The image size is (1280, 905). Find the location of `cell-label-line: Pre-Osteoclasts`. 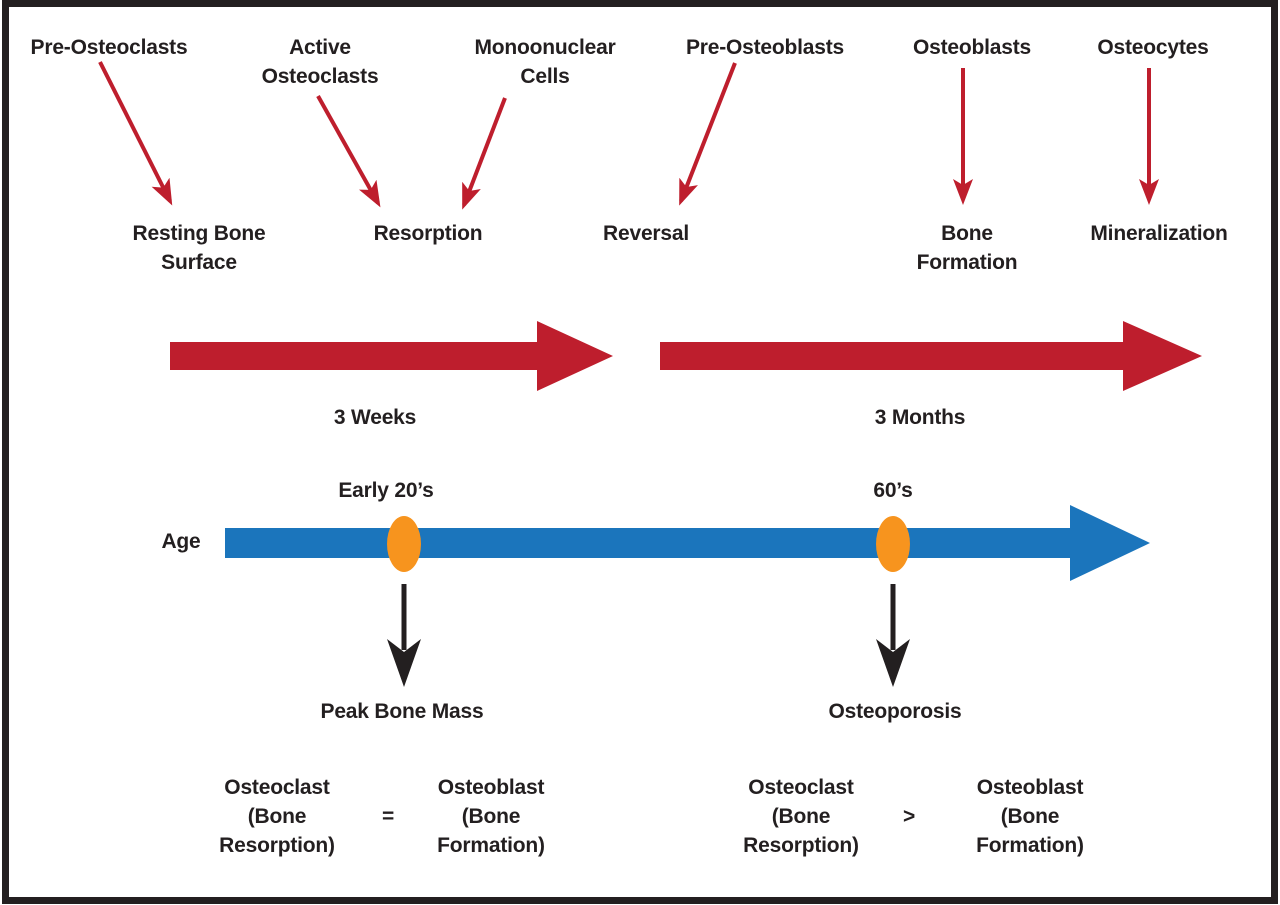

cell-label-line: Pre-Osteoclasts is located at coordinates (109, 47).